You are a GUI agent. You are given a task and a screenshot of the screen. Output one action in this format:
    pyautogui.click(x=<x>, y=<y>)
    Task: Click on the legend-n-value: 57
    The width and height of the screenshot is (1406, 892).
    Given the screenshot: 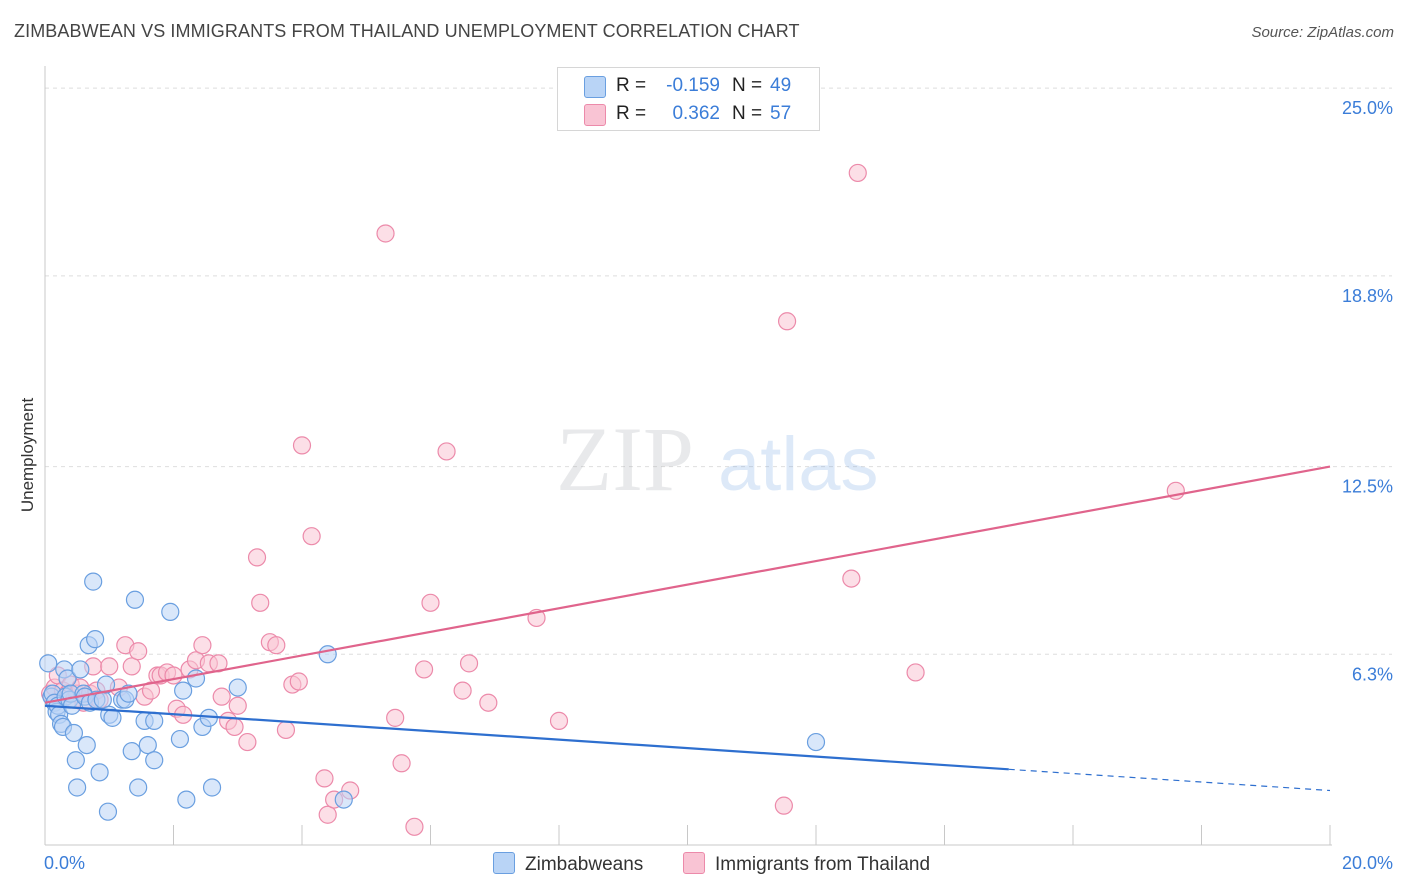 What is the action you would take?
    pyautogui.click(x=781, y=113)
    